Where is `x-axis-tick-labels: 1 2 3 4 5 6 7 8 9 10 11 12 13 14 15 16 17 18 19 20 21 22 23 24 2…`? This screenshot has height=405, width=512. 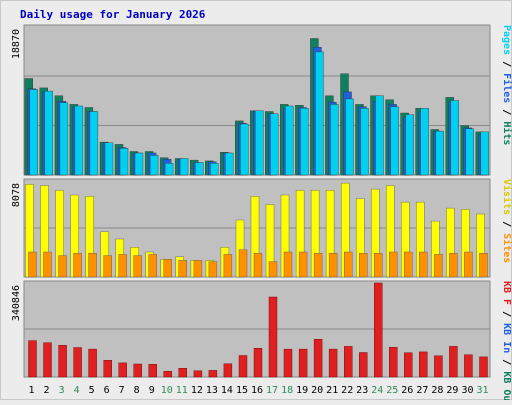 x-axis-tick-labels: 1 2 3 4 5 6 7 8 9 10 11 12 13 14 15 16 17 18 19 20 21 22 23 24 2… is located at coordinates (258, 390).